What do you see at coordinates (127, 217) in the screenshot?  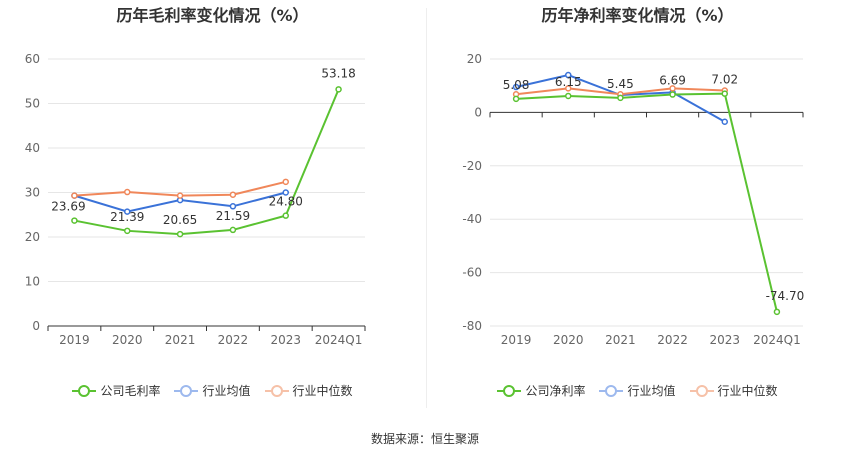 I see `data-label: 21.39` at bounding box center [127, 217].